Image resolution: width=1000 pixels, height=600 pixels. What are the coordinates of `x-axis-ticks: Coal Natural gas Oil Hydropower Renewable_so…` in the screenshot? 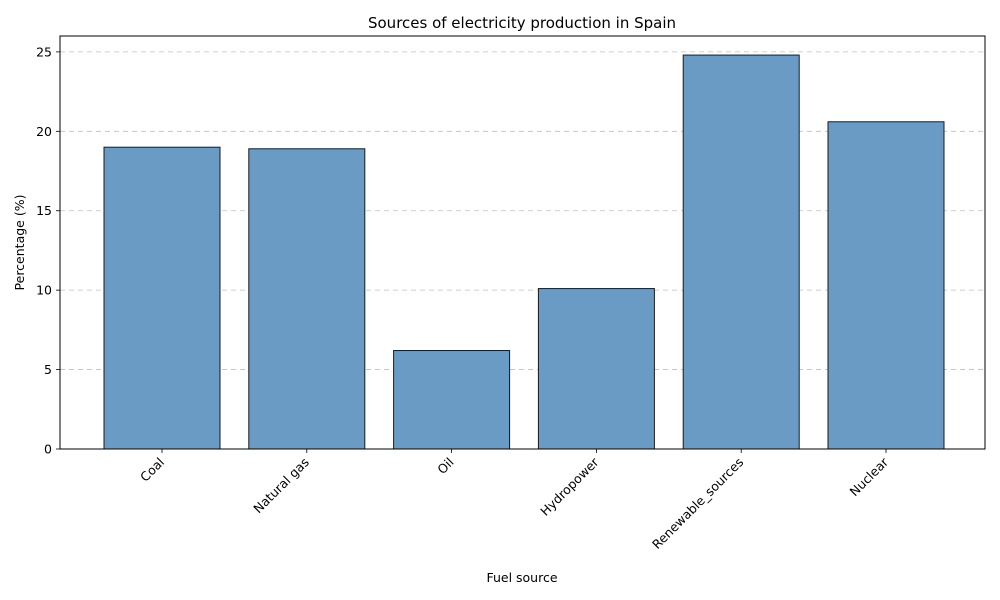 It's located at (514, 500).